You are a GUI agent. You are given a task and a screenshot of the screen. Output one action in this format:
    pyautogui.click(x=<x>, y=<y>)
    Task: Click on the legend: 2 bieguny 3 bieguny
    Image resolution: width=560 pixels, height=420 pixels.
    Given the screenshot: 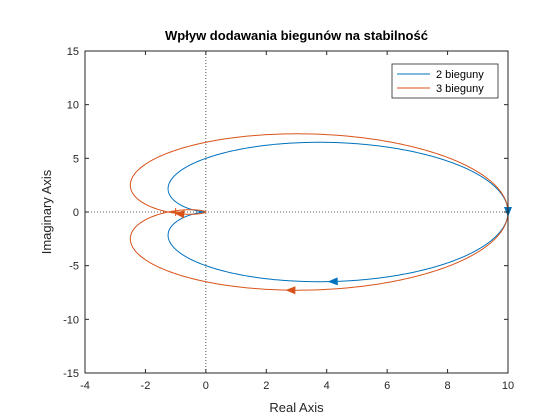 What is the action you would take?
    pyautogui.click(x=445, y=81)
    